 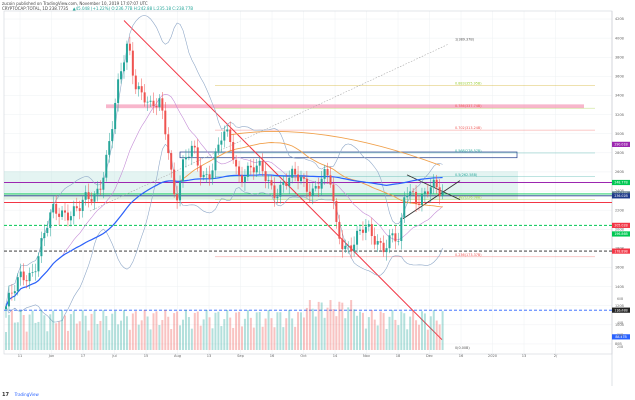 What do you see at coordinates (620, 145) in the screenshot?
I see `price-tag-label: 290.01B` at bounding box center [620, 145].